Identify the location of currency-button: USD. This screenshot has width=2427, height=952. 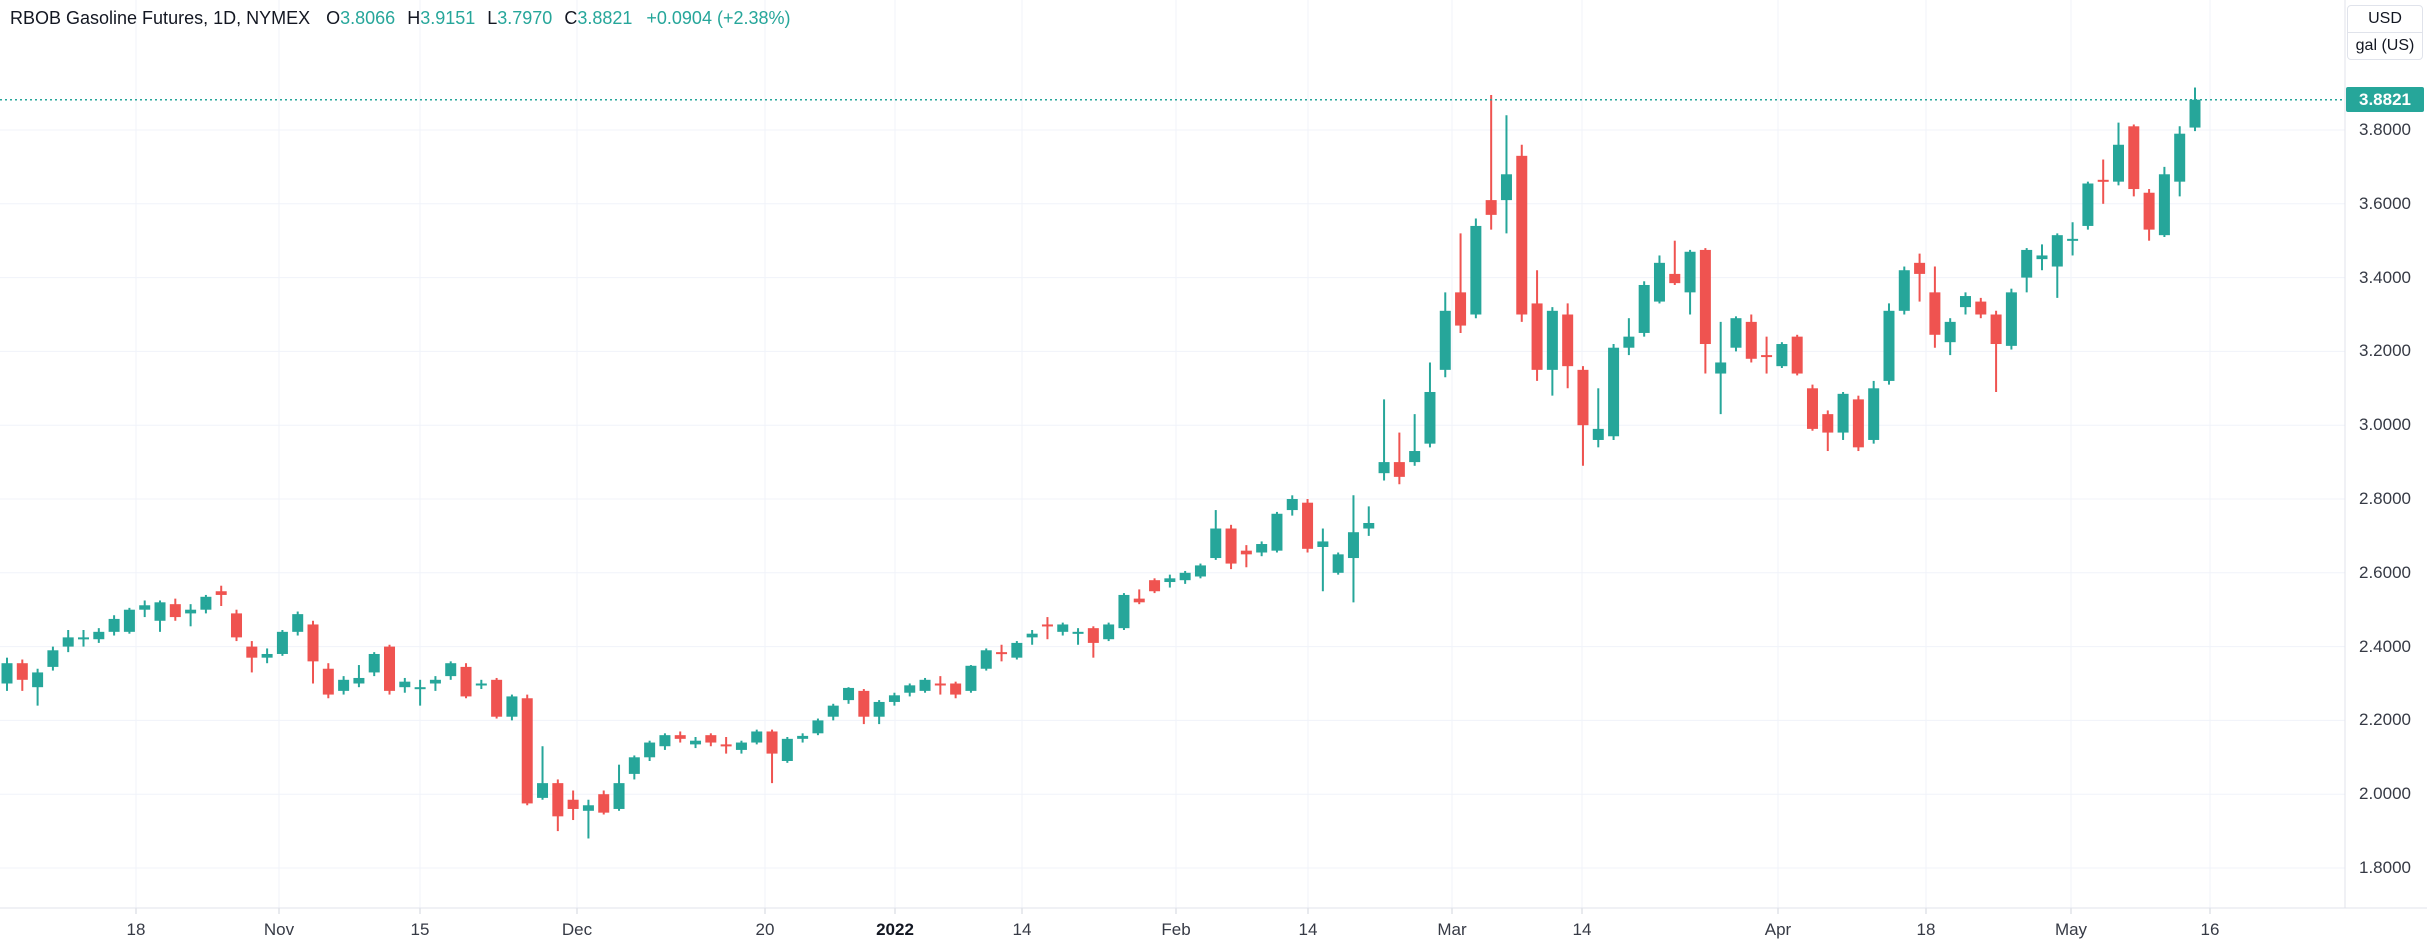
(2385, 18).